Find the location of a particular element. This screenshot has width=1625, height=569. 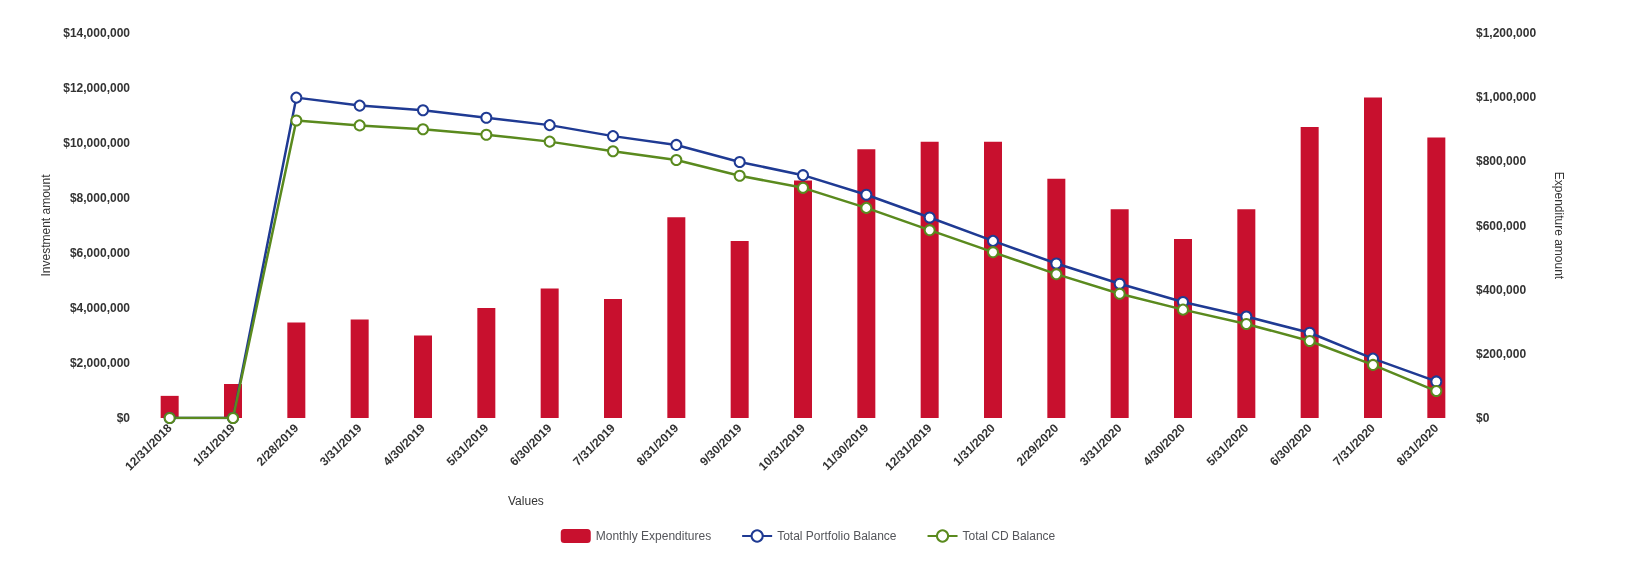

y2-tick-label: $200,000 is located at coordinates (1501, 353).